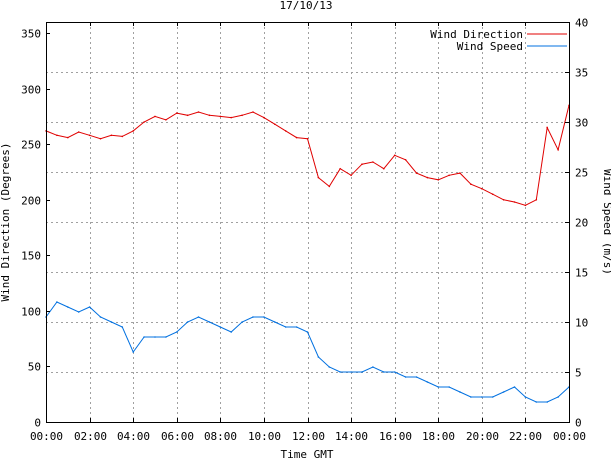  Describe the element at coordinates (581, 73) in the screenshot. I see `right-tick-label: 35` at that location.